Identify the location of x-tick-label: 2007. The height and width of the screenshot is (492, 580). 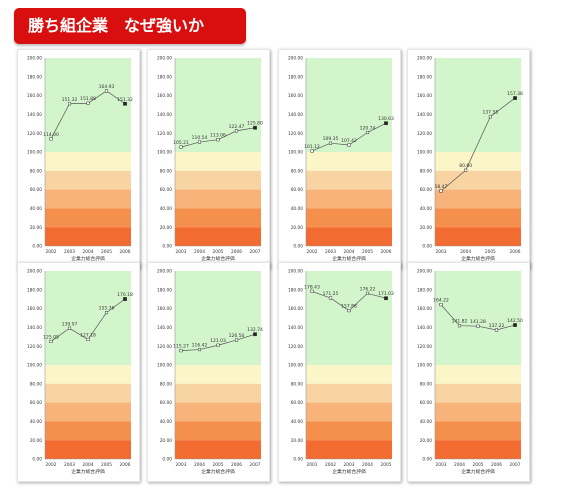
(255, 465).